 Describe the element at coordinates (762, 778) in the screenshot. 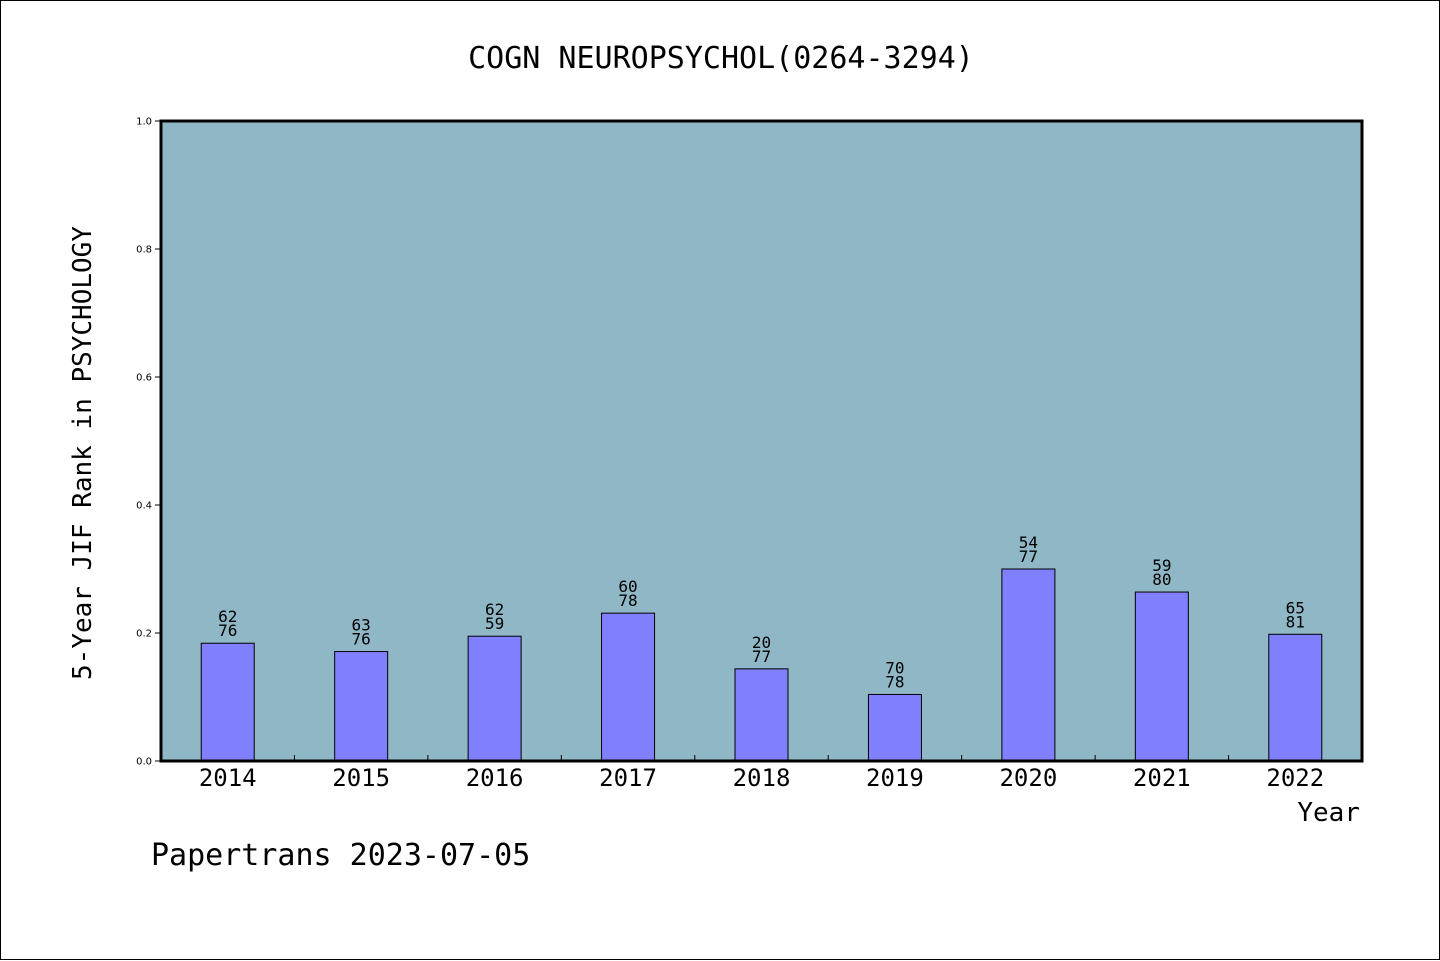

I see `x-tick-label-2018: 2018` at that location.